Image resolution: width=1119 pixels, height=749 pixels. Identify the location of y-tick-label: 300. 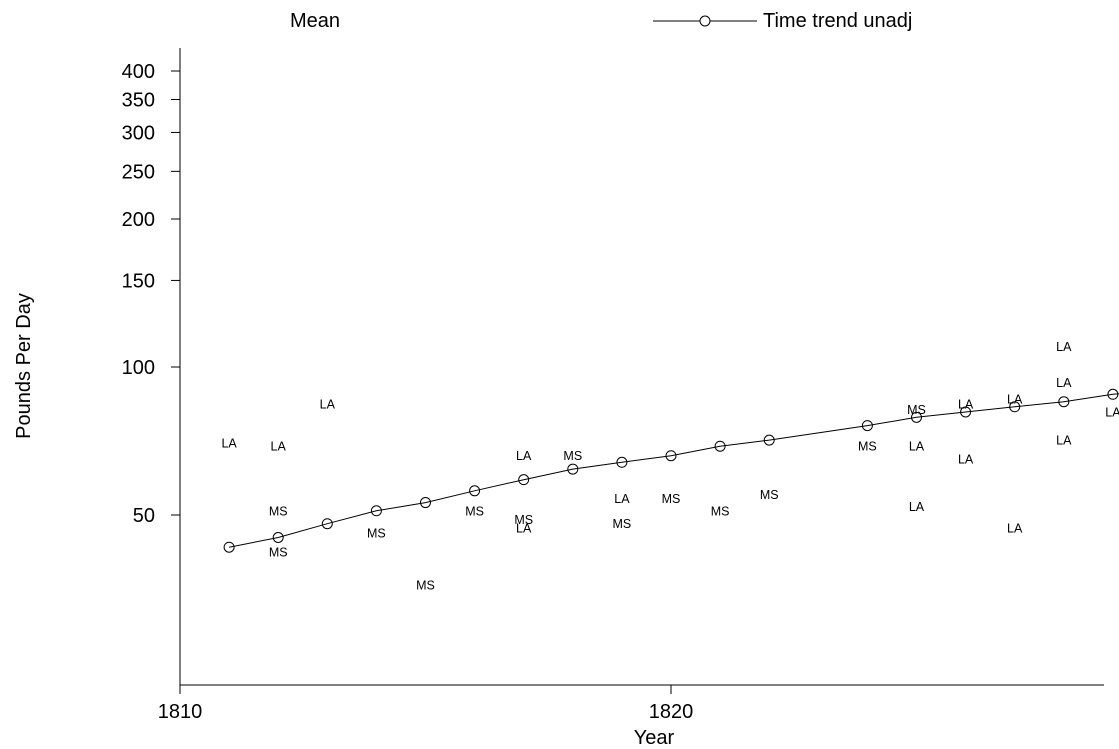
(138, 133).